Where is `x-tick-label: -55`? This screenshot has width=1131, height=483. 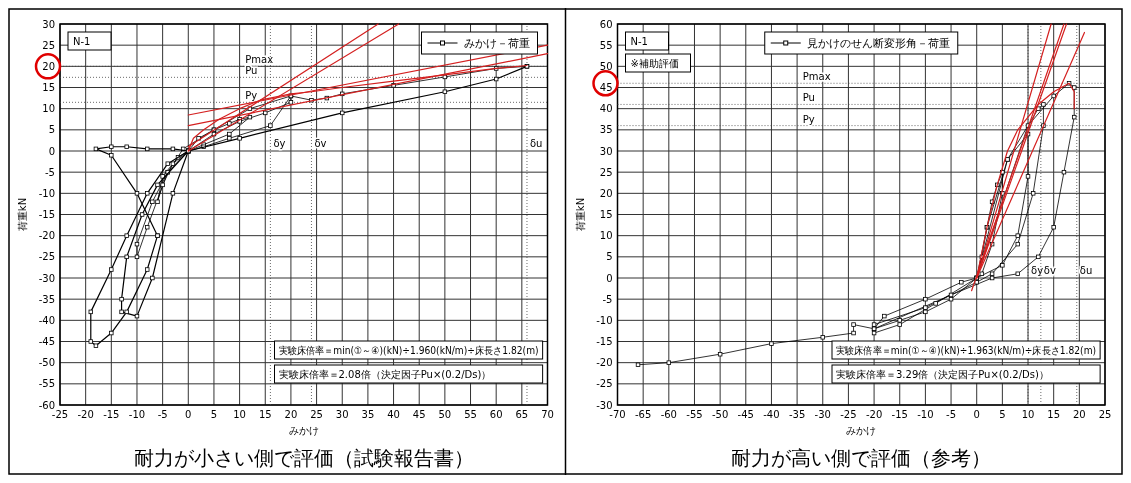
x-tick-label: -55 is located at coordinates (694, 414).